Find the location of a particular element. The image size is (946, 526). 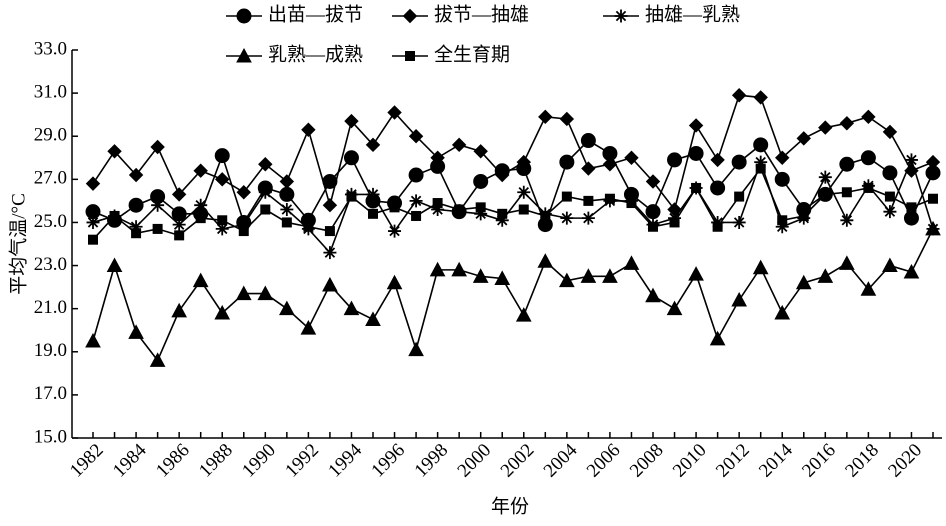

legend-label: 乳熟—成熟 is located at coordinates (315, 54).